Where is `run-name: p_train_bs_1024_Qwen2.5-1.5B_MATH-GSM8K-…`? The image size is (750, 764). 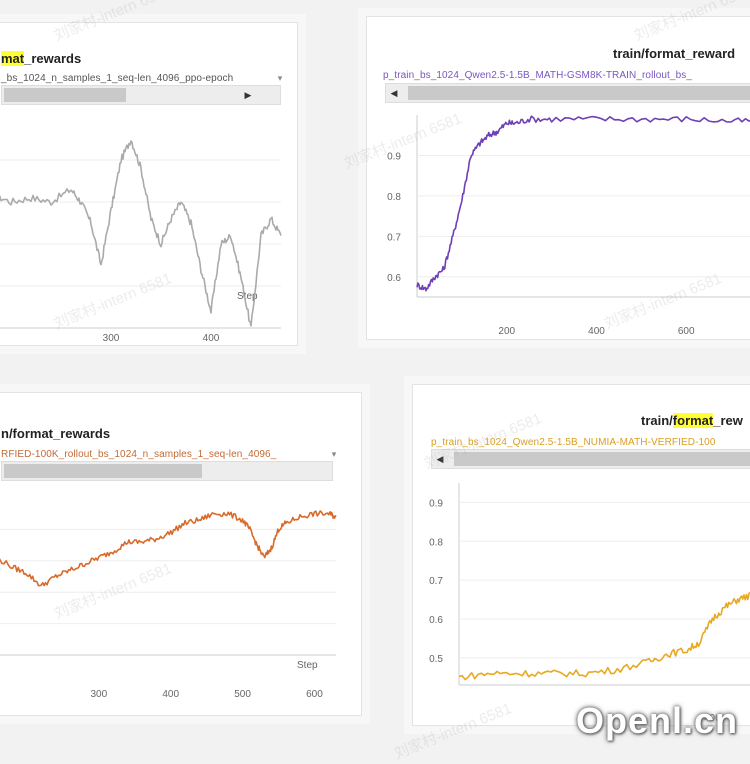
run-name: p_train_bs_1024_Qwen2.5-1.5B_MATH-GSM8K-… is located at coordinates (537, 75).